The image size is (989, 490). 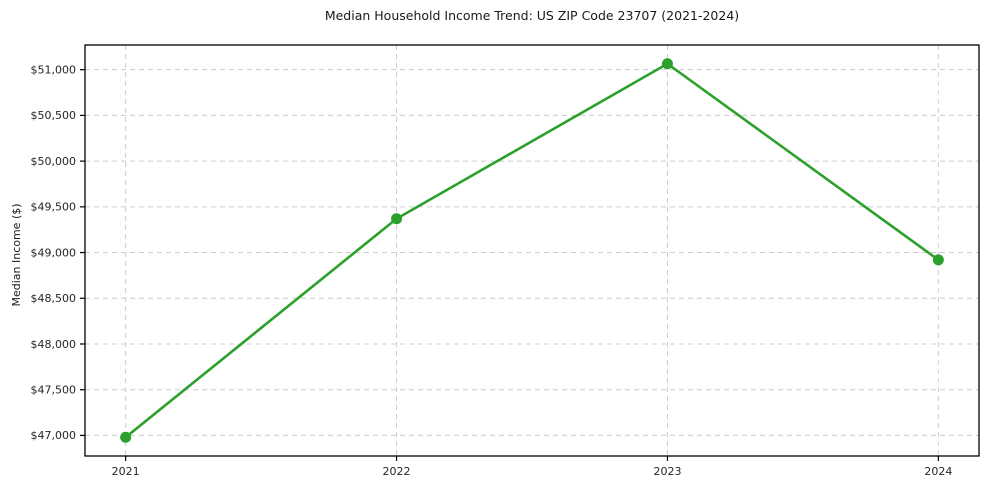 What do you see at coordinates (54, 207) in the screenshot?
I see `y-tick-label: $49,500` at bounding box center [54, 207].